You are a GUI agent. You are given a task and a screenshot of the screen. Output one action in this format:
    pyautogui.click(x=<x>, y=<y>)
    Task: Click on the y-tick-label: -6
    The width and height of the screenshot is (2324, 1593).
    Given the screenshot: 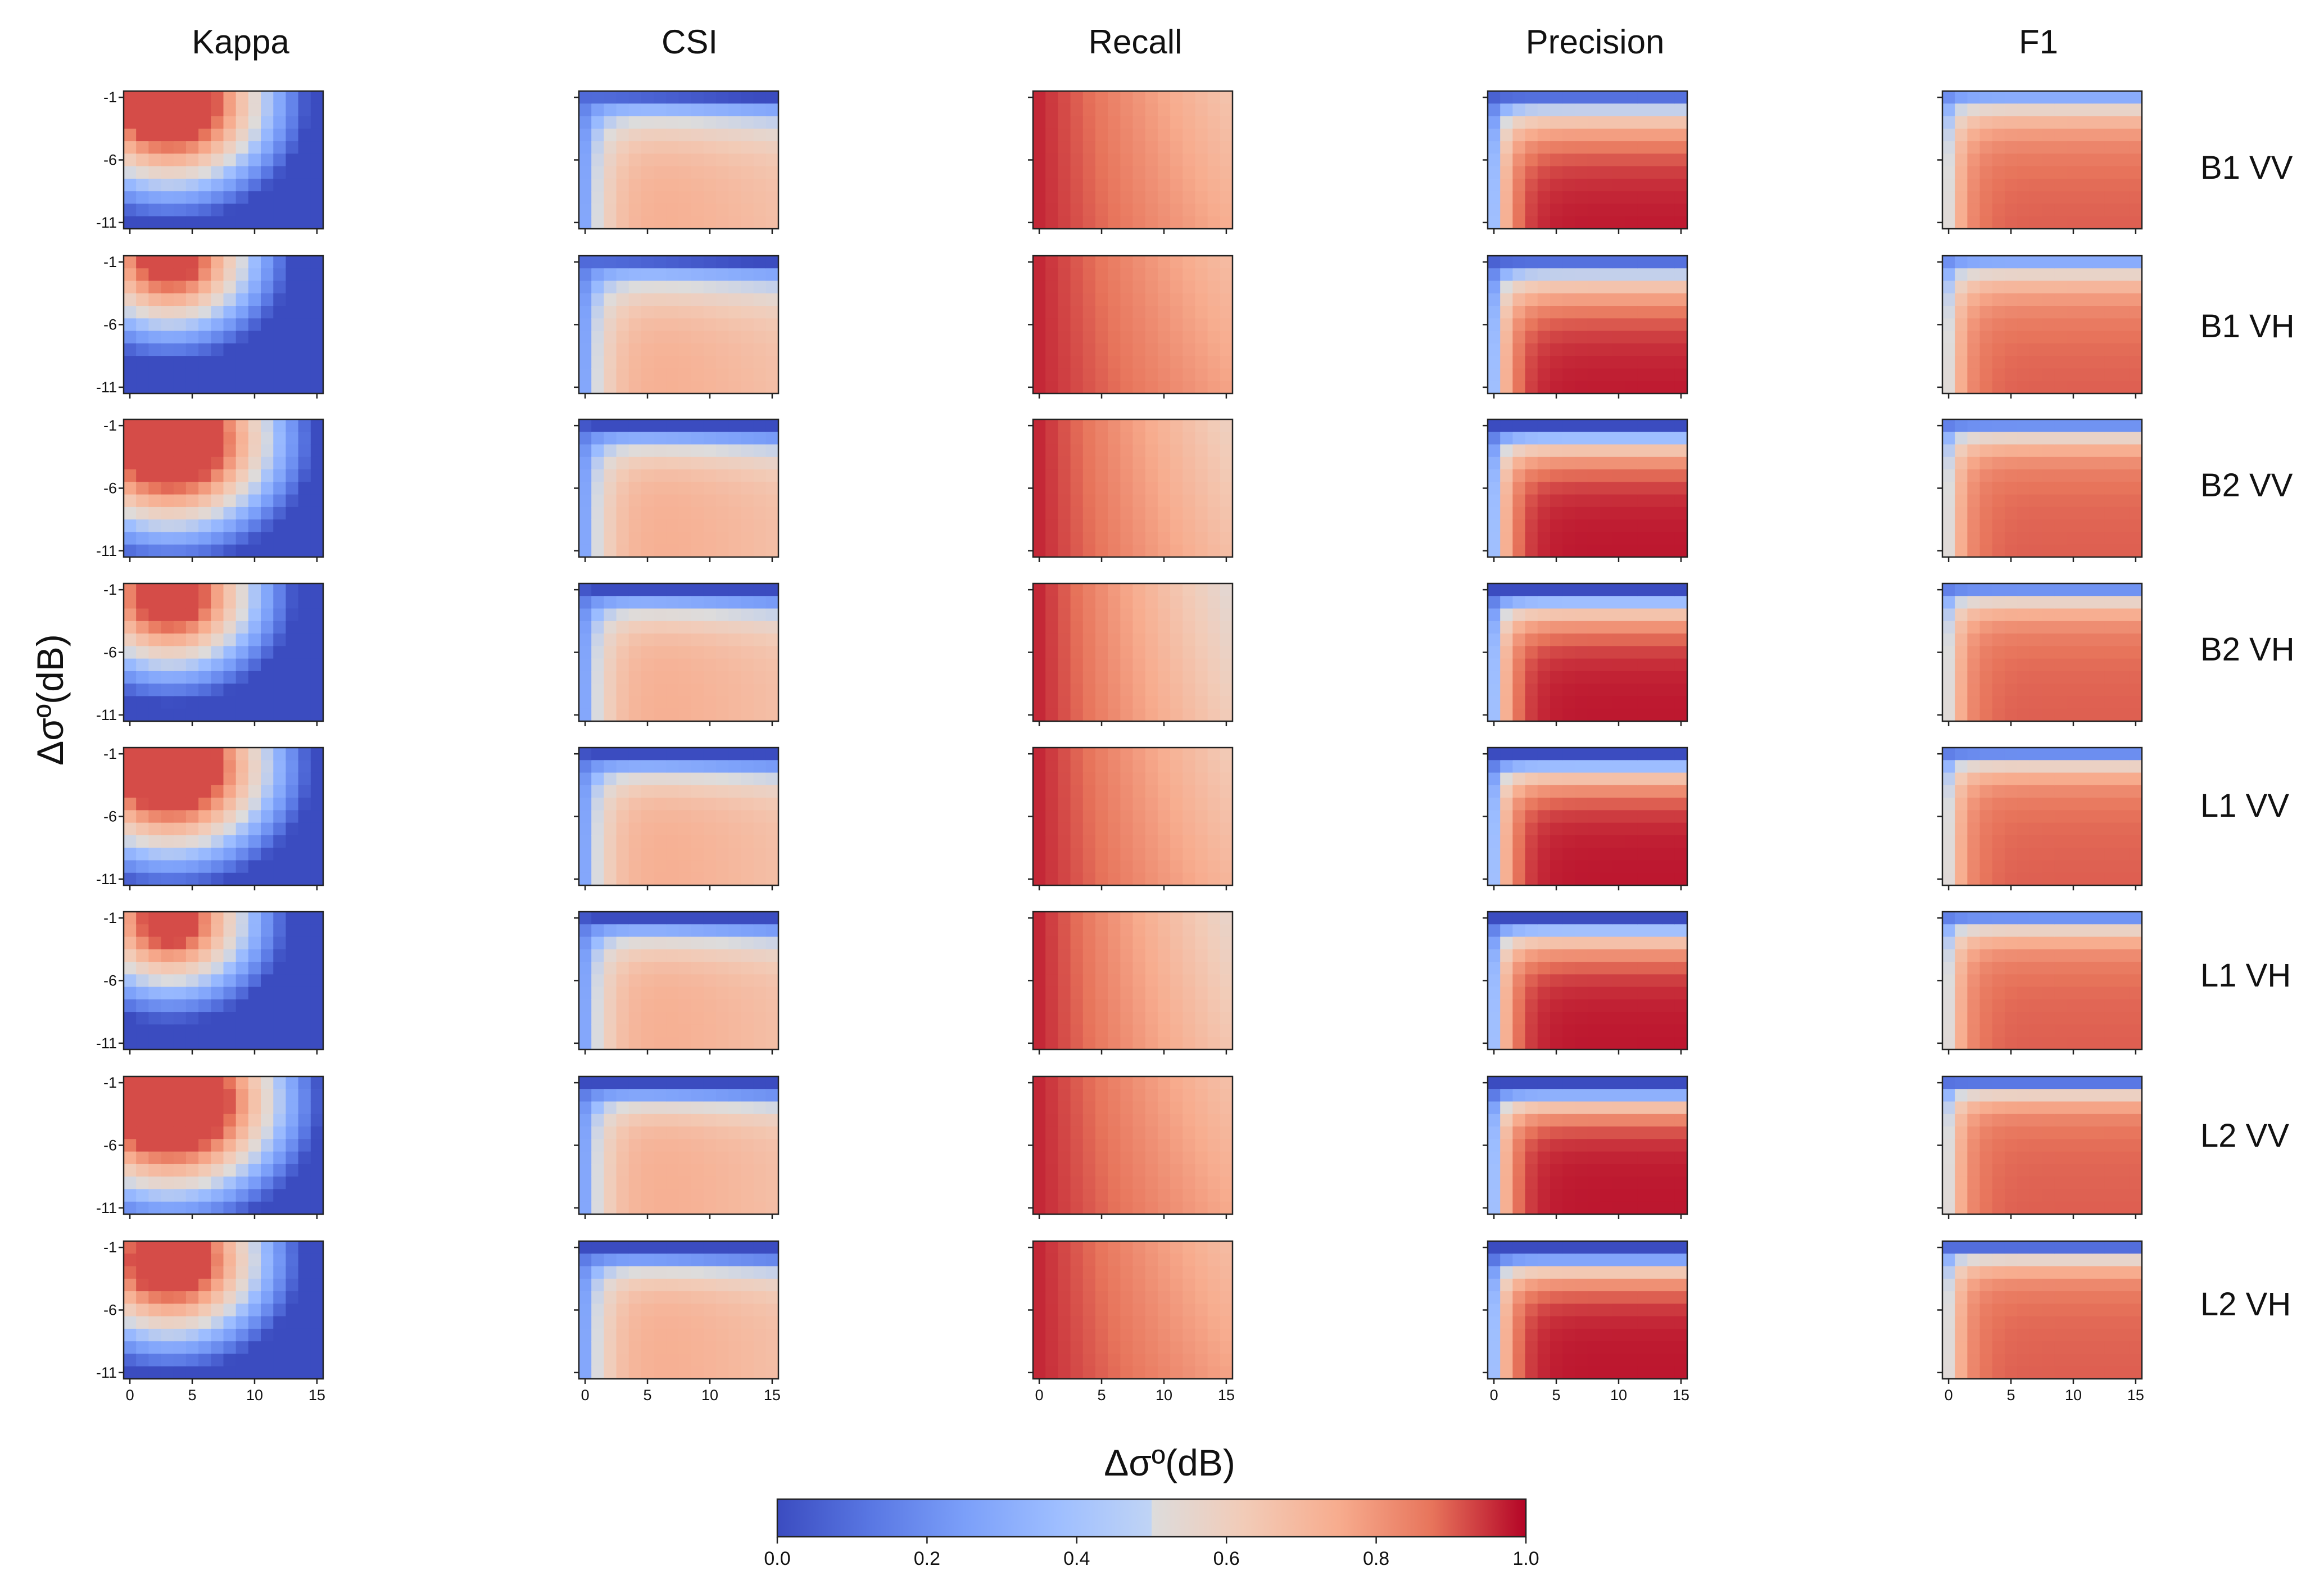 What is the action you would take?
    pyautogui.click(x=110, y=324)
    